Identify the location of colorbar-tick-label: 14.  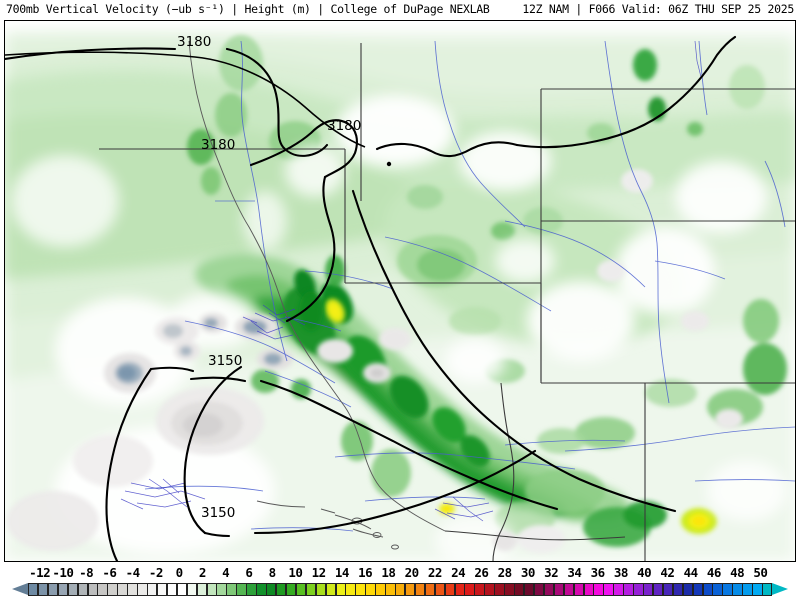
(342, 572).